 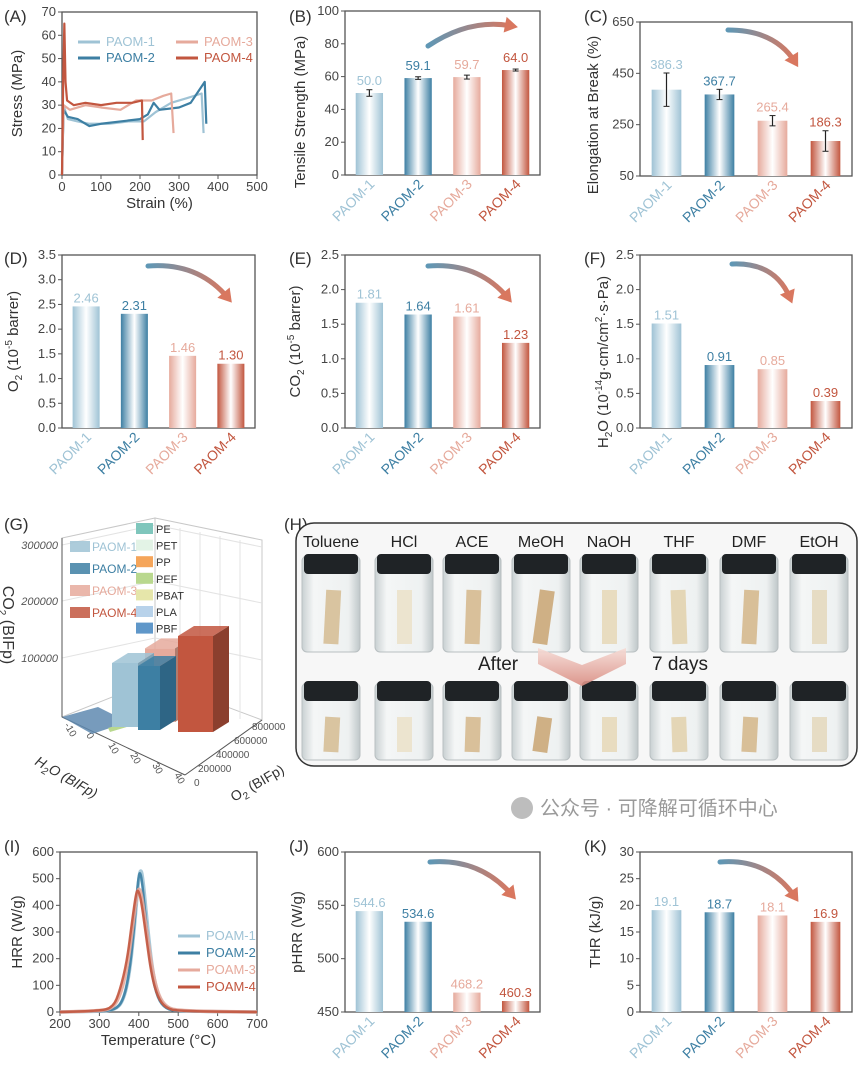 I want to click on value-label: 460.3, so click(x=515, y=992).